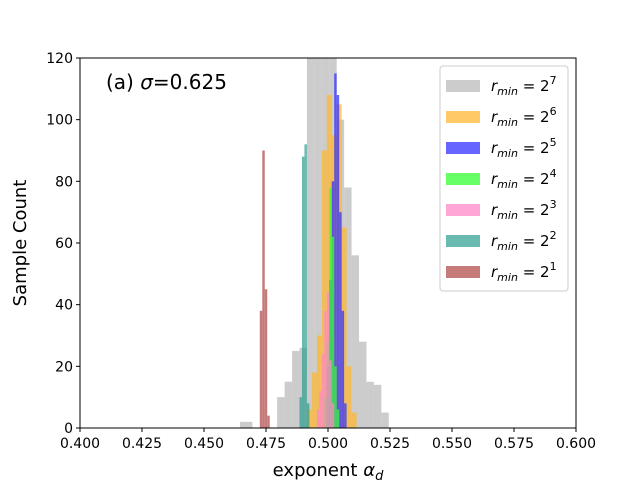 The width and height of the screenshot is (640, 480). What do you see at coordinates (524, 117) in the screenshot?
I see `legend-entry-label: rmin = 26` at bounding box center [524, 117].